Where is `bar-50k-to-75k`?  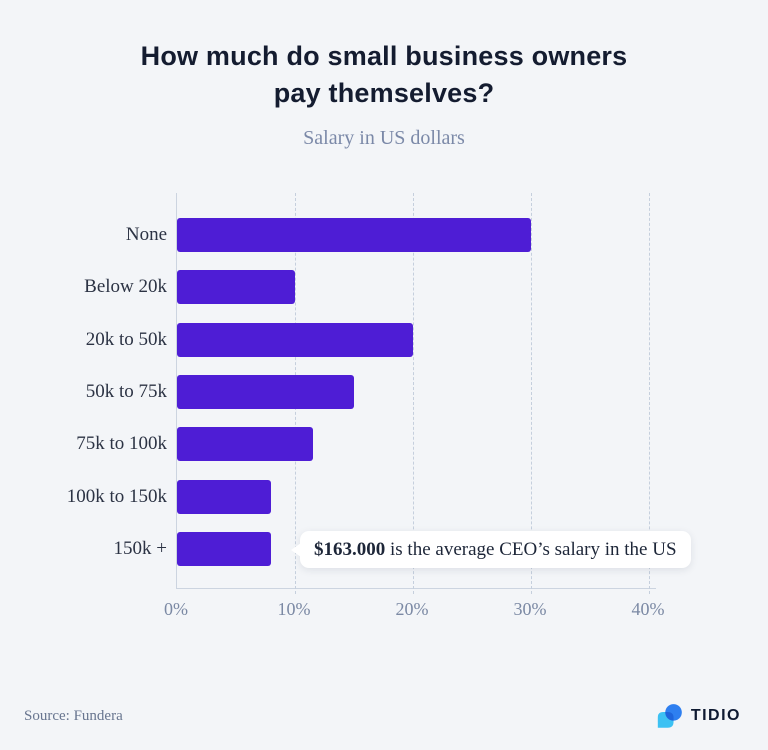 bar-50k-to-75k is located at coordinates (265, 391).